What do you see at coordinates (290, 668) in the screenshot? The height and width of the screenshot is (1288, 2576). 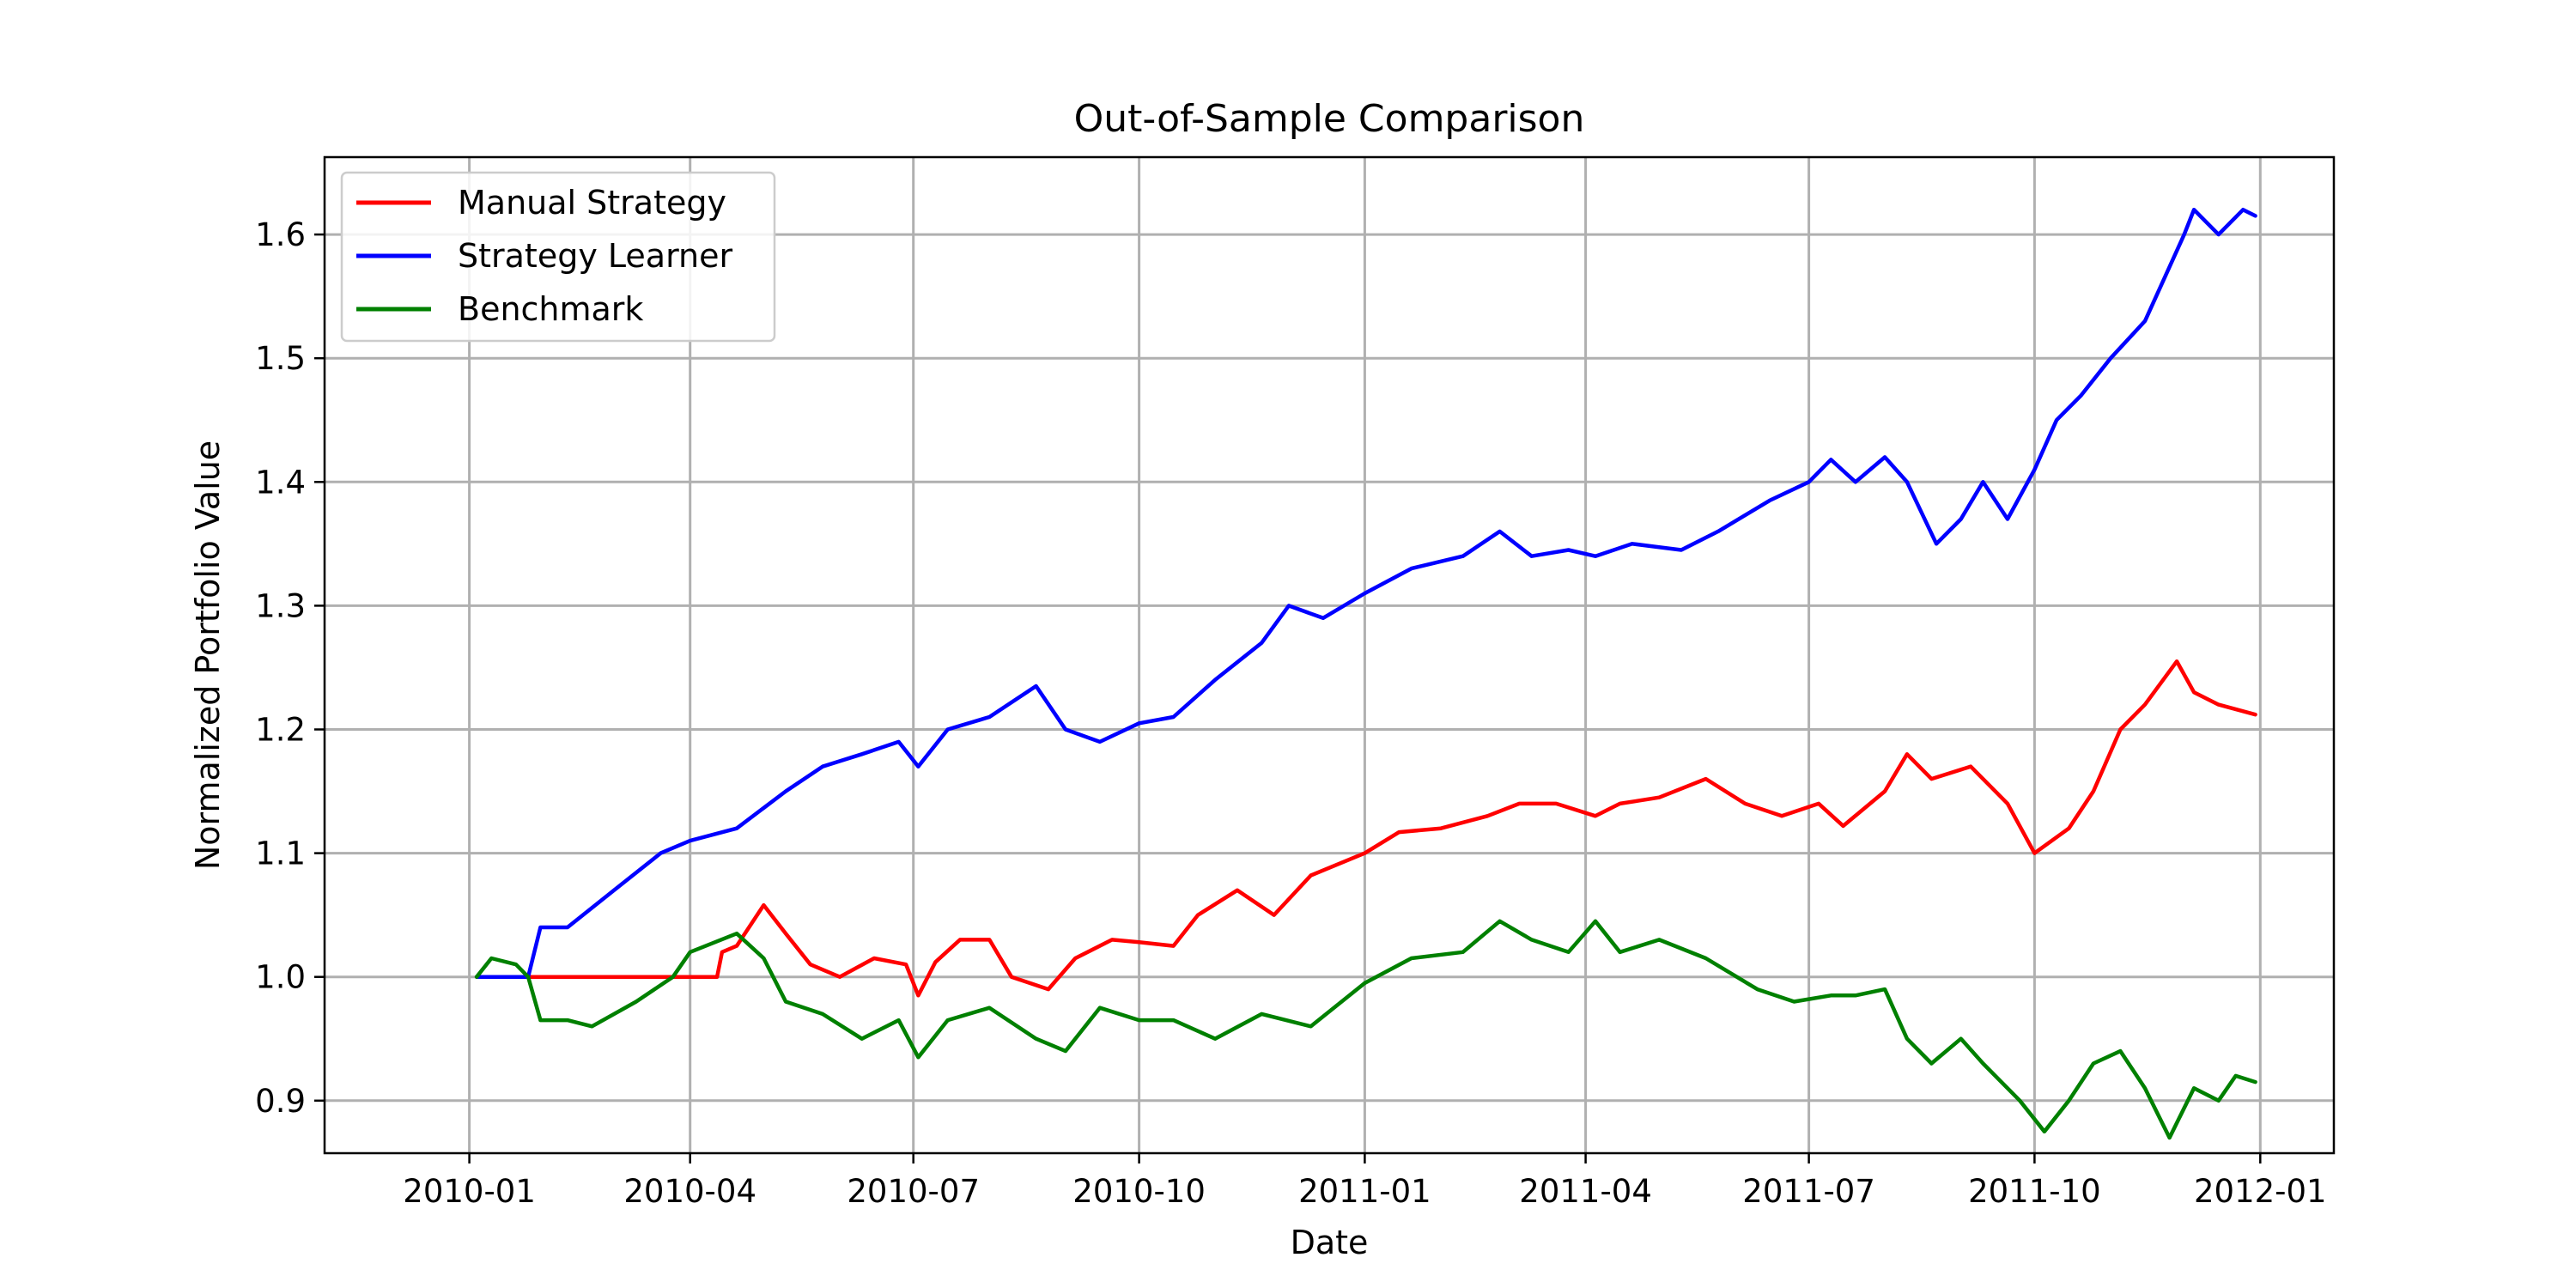 I see `y-axis: 0.9 1.0 1.1 1.2 1.3 1.4 1.5 1.6` at bounding box center [290, 668].